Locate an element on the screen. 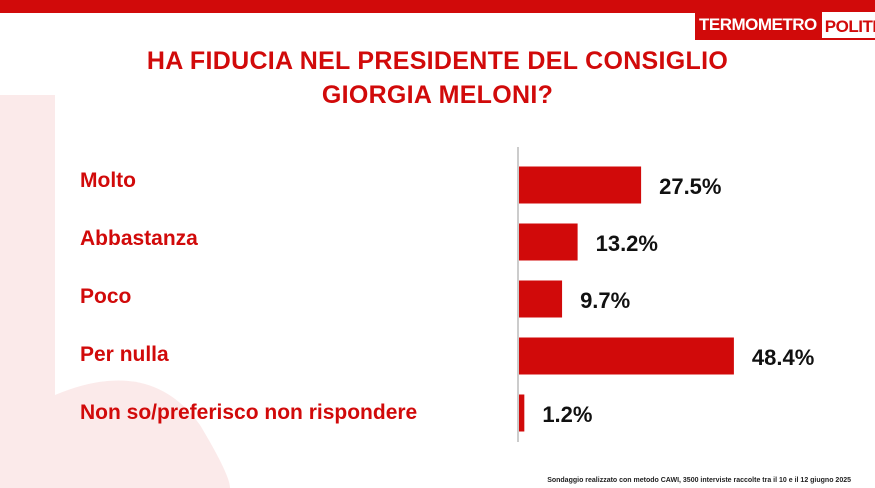  top-accent-bar is located at coordinates (437, 6).